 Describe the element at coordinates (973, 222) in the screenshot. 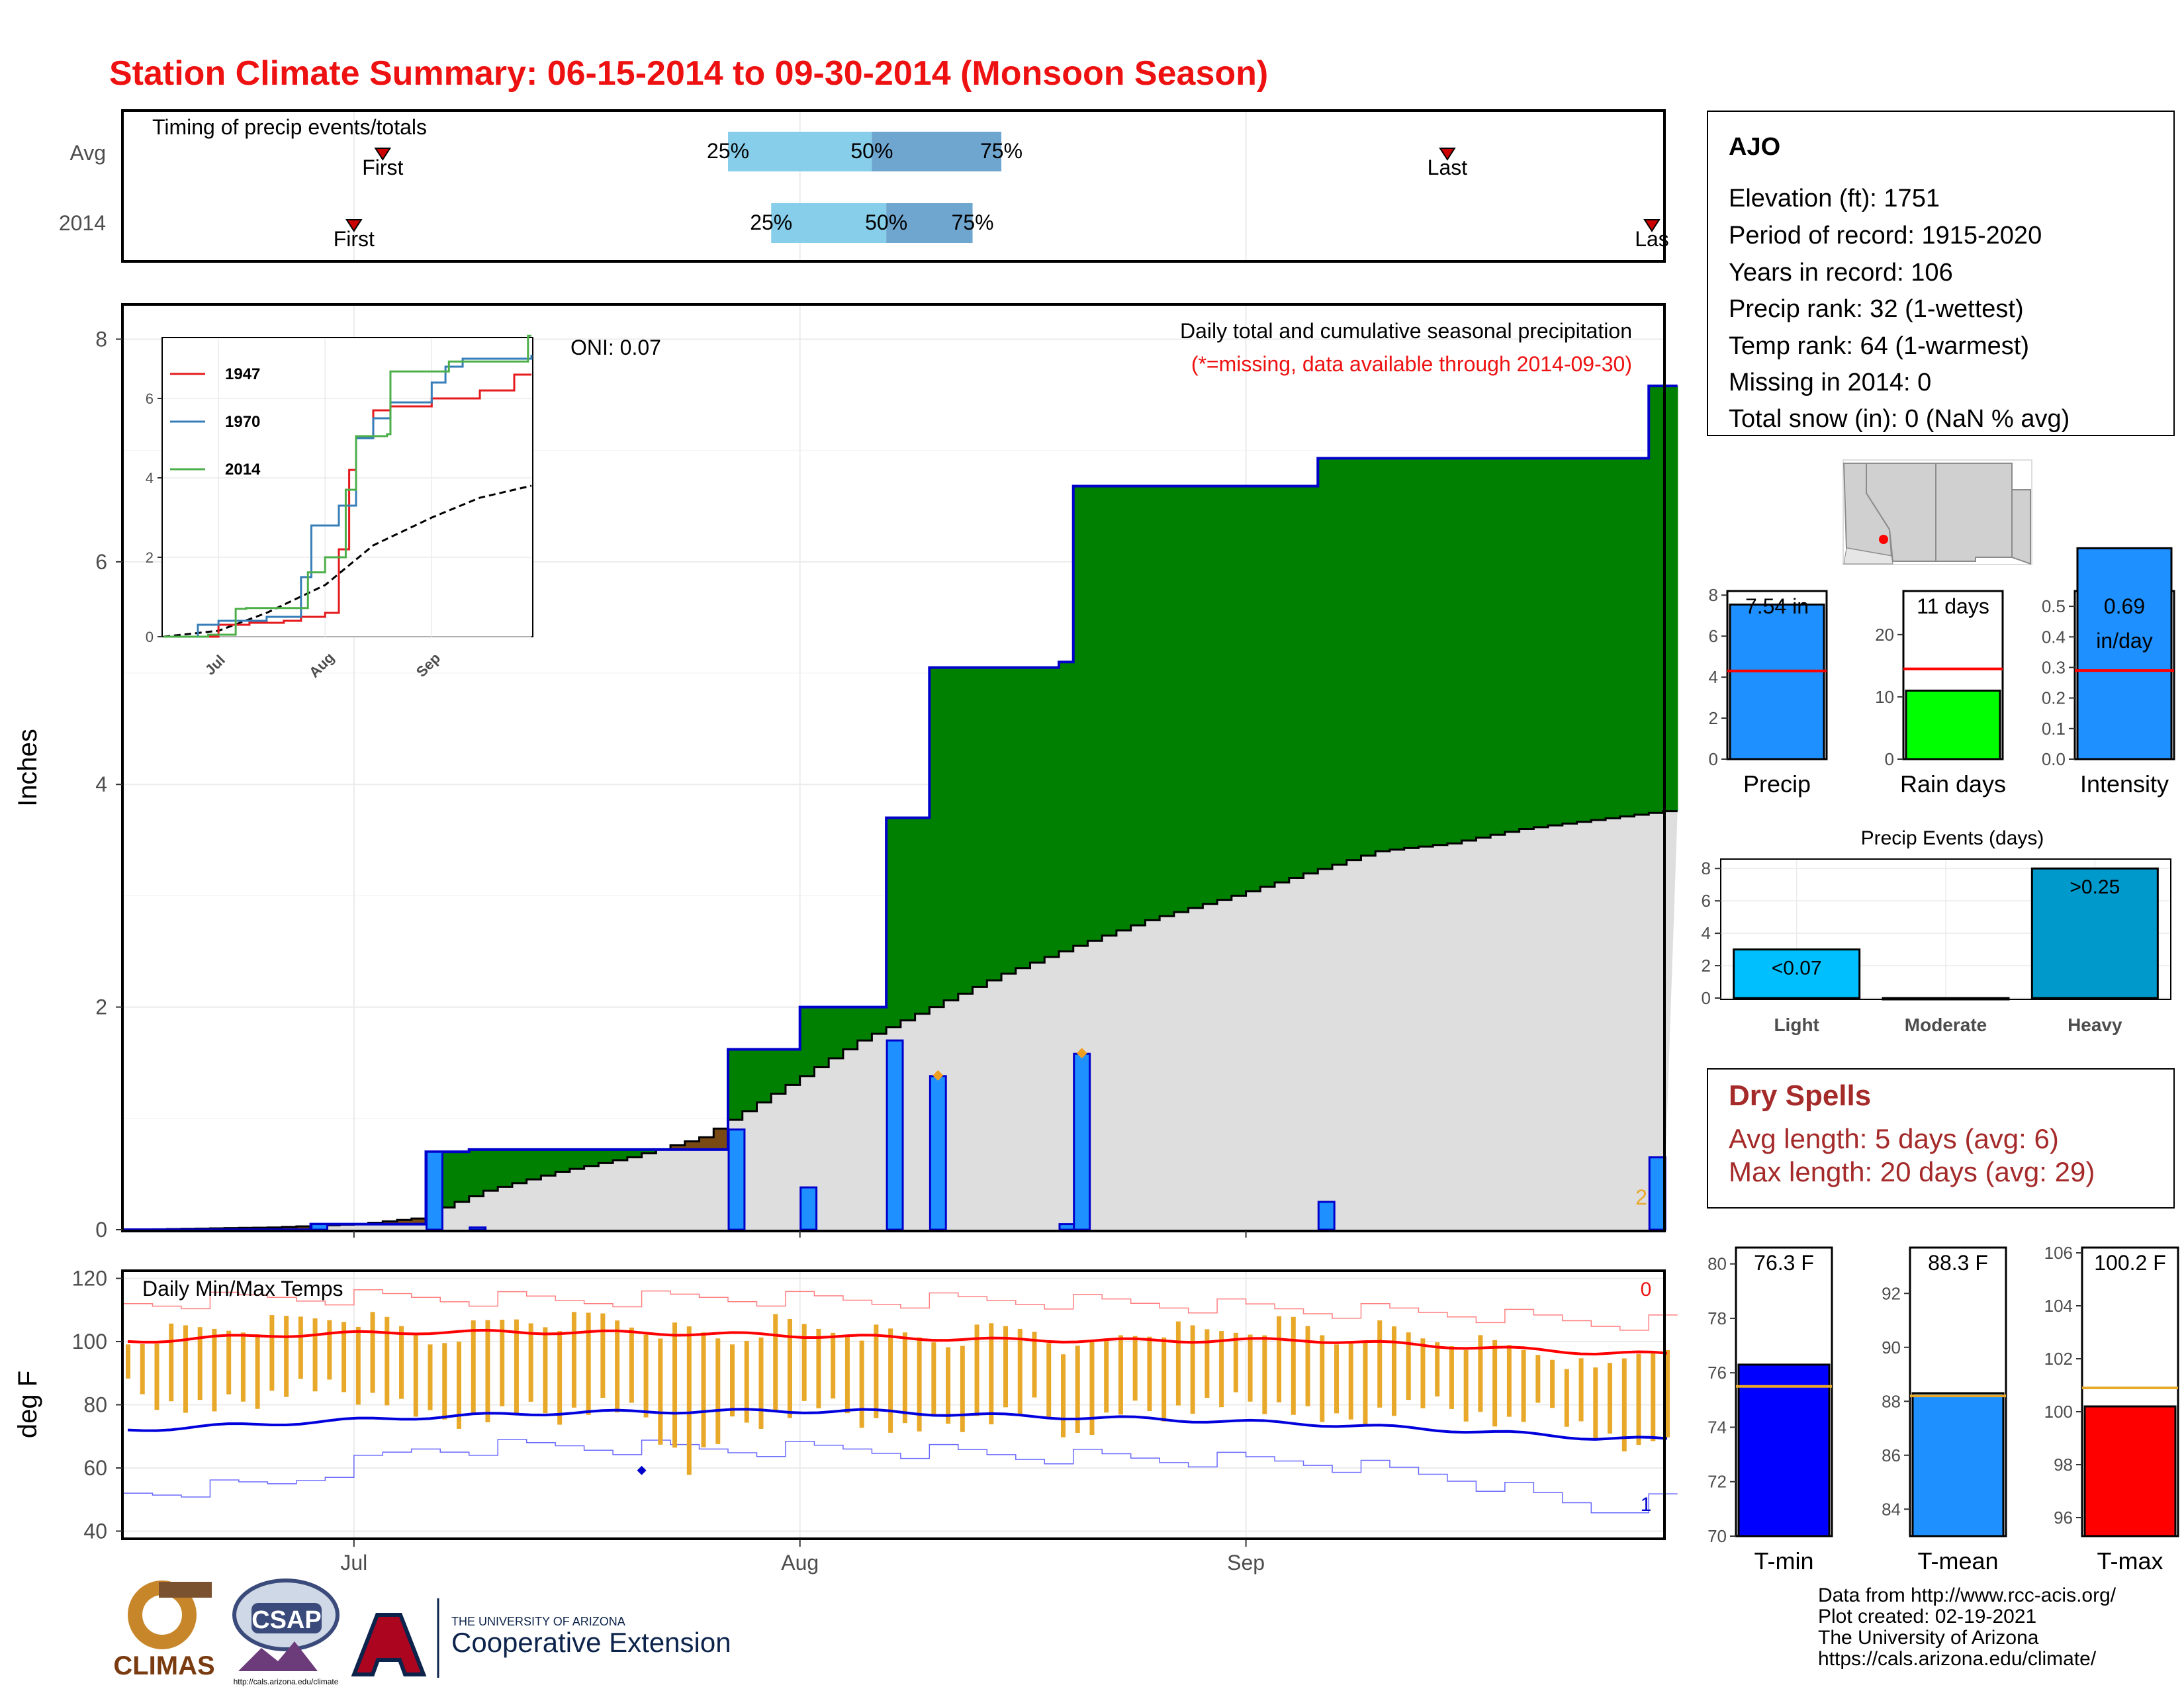

I see `timing-label-2014-75: 75%` at that location.